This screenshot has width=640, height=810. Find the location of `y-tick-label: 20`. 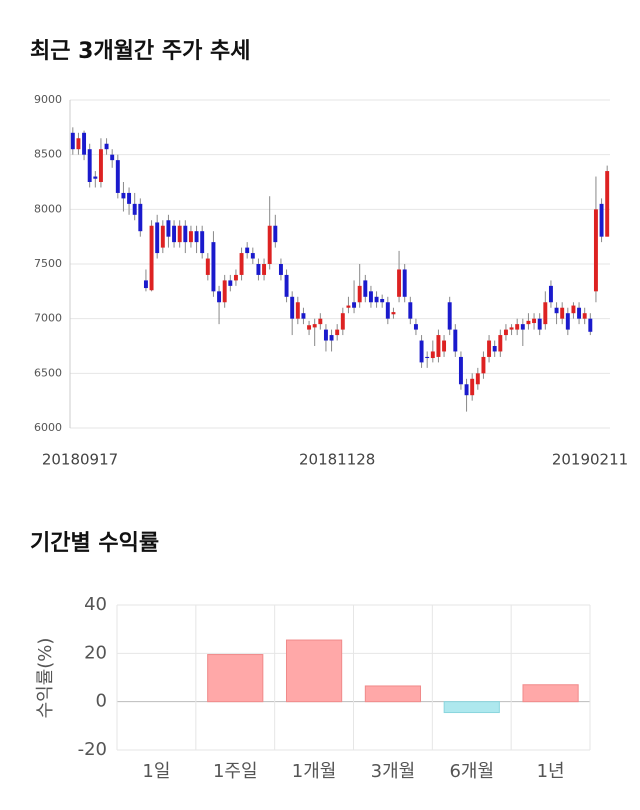

y-tick-label: 20 is located at coordinates (95, 652).